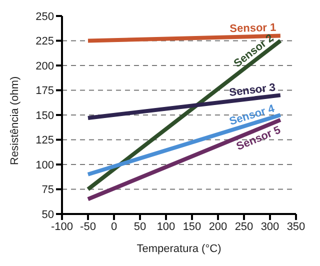 The width and height of the screenshot is (320, 266). I want to click on text: Sensor 3, so click(252, 91).